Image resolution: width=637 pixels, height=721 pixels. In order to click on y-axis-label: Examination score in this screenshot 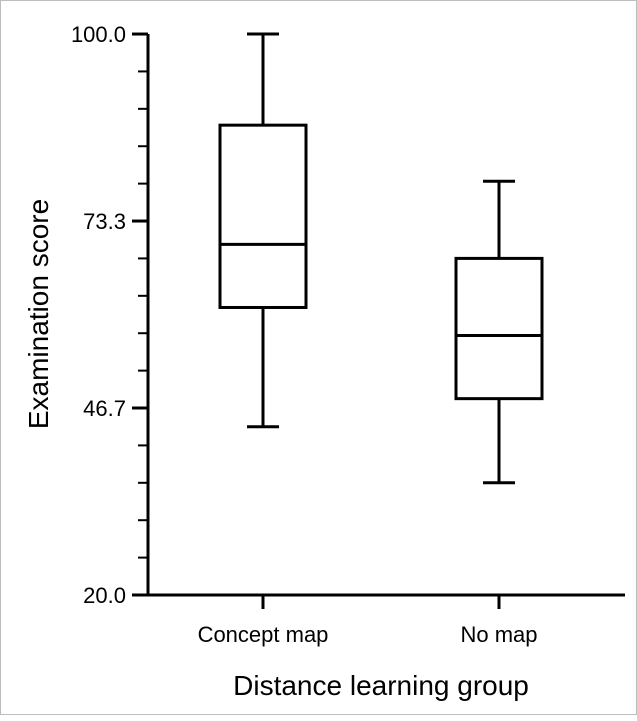, I will do `click(38, 314)`.